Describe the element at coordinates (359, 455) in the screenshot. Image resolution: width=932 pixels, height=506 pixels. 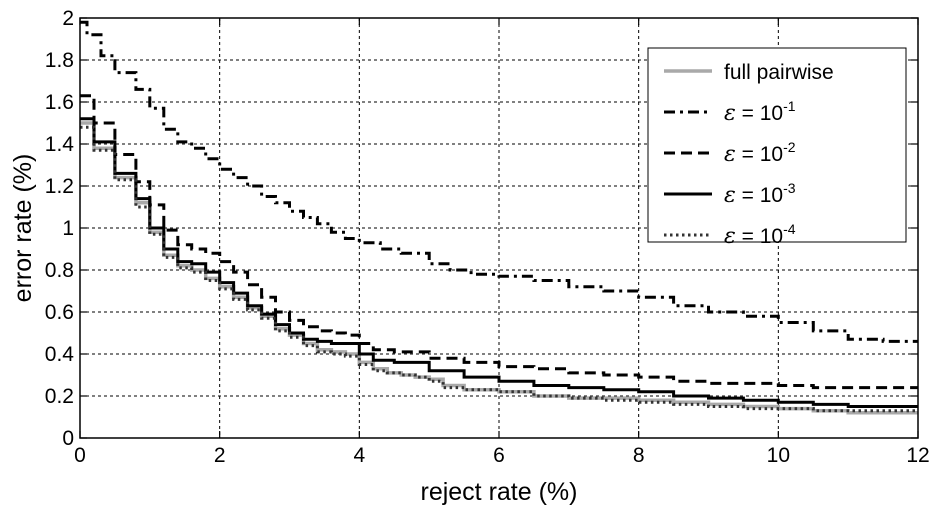
I see `x-tick-label: 4` at that location.